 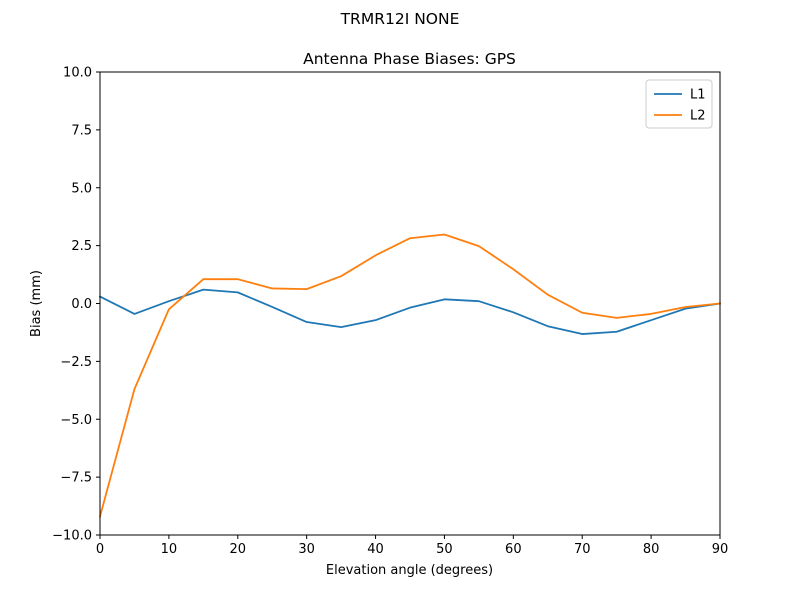 What do you see at coordinates (81, 246) in the screenshot?
I see `y-tick-label: 2.5` at bounding box center [81, 246].